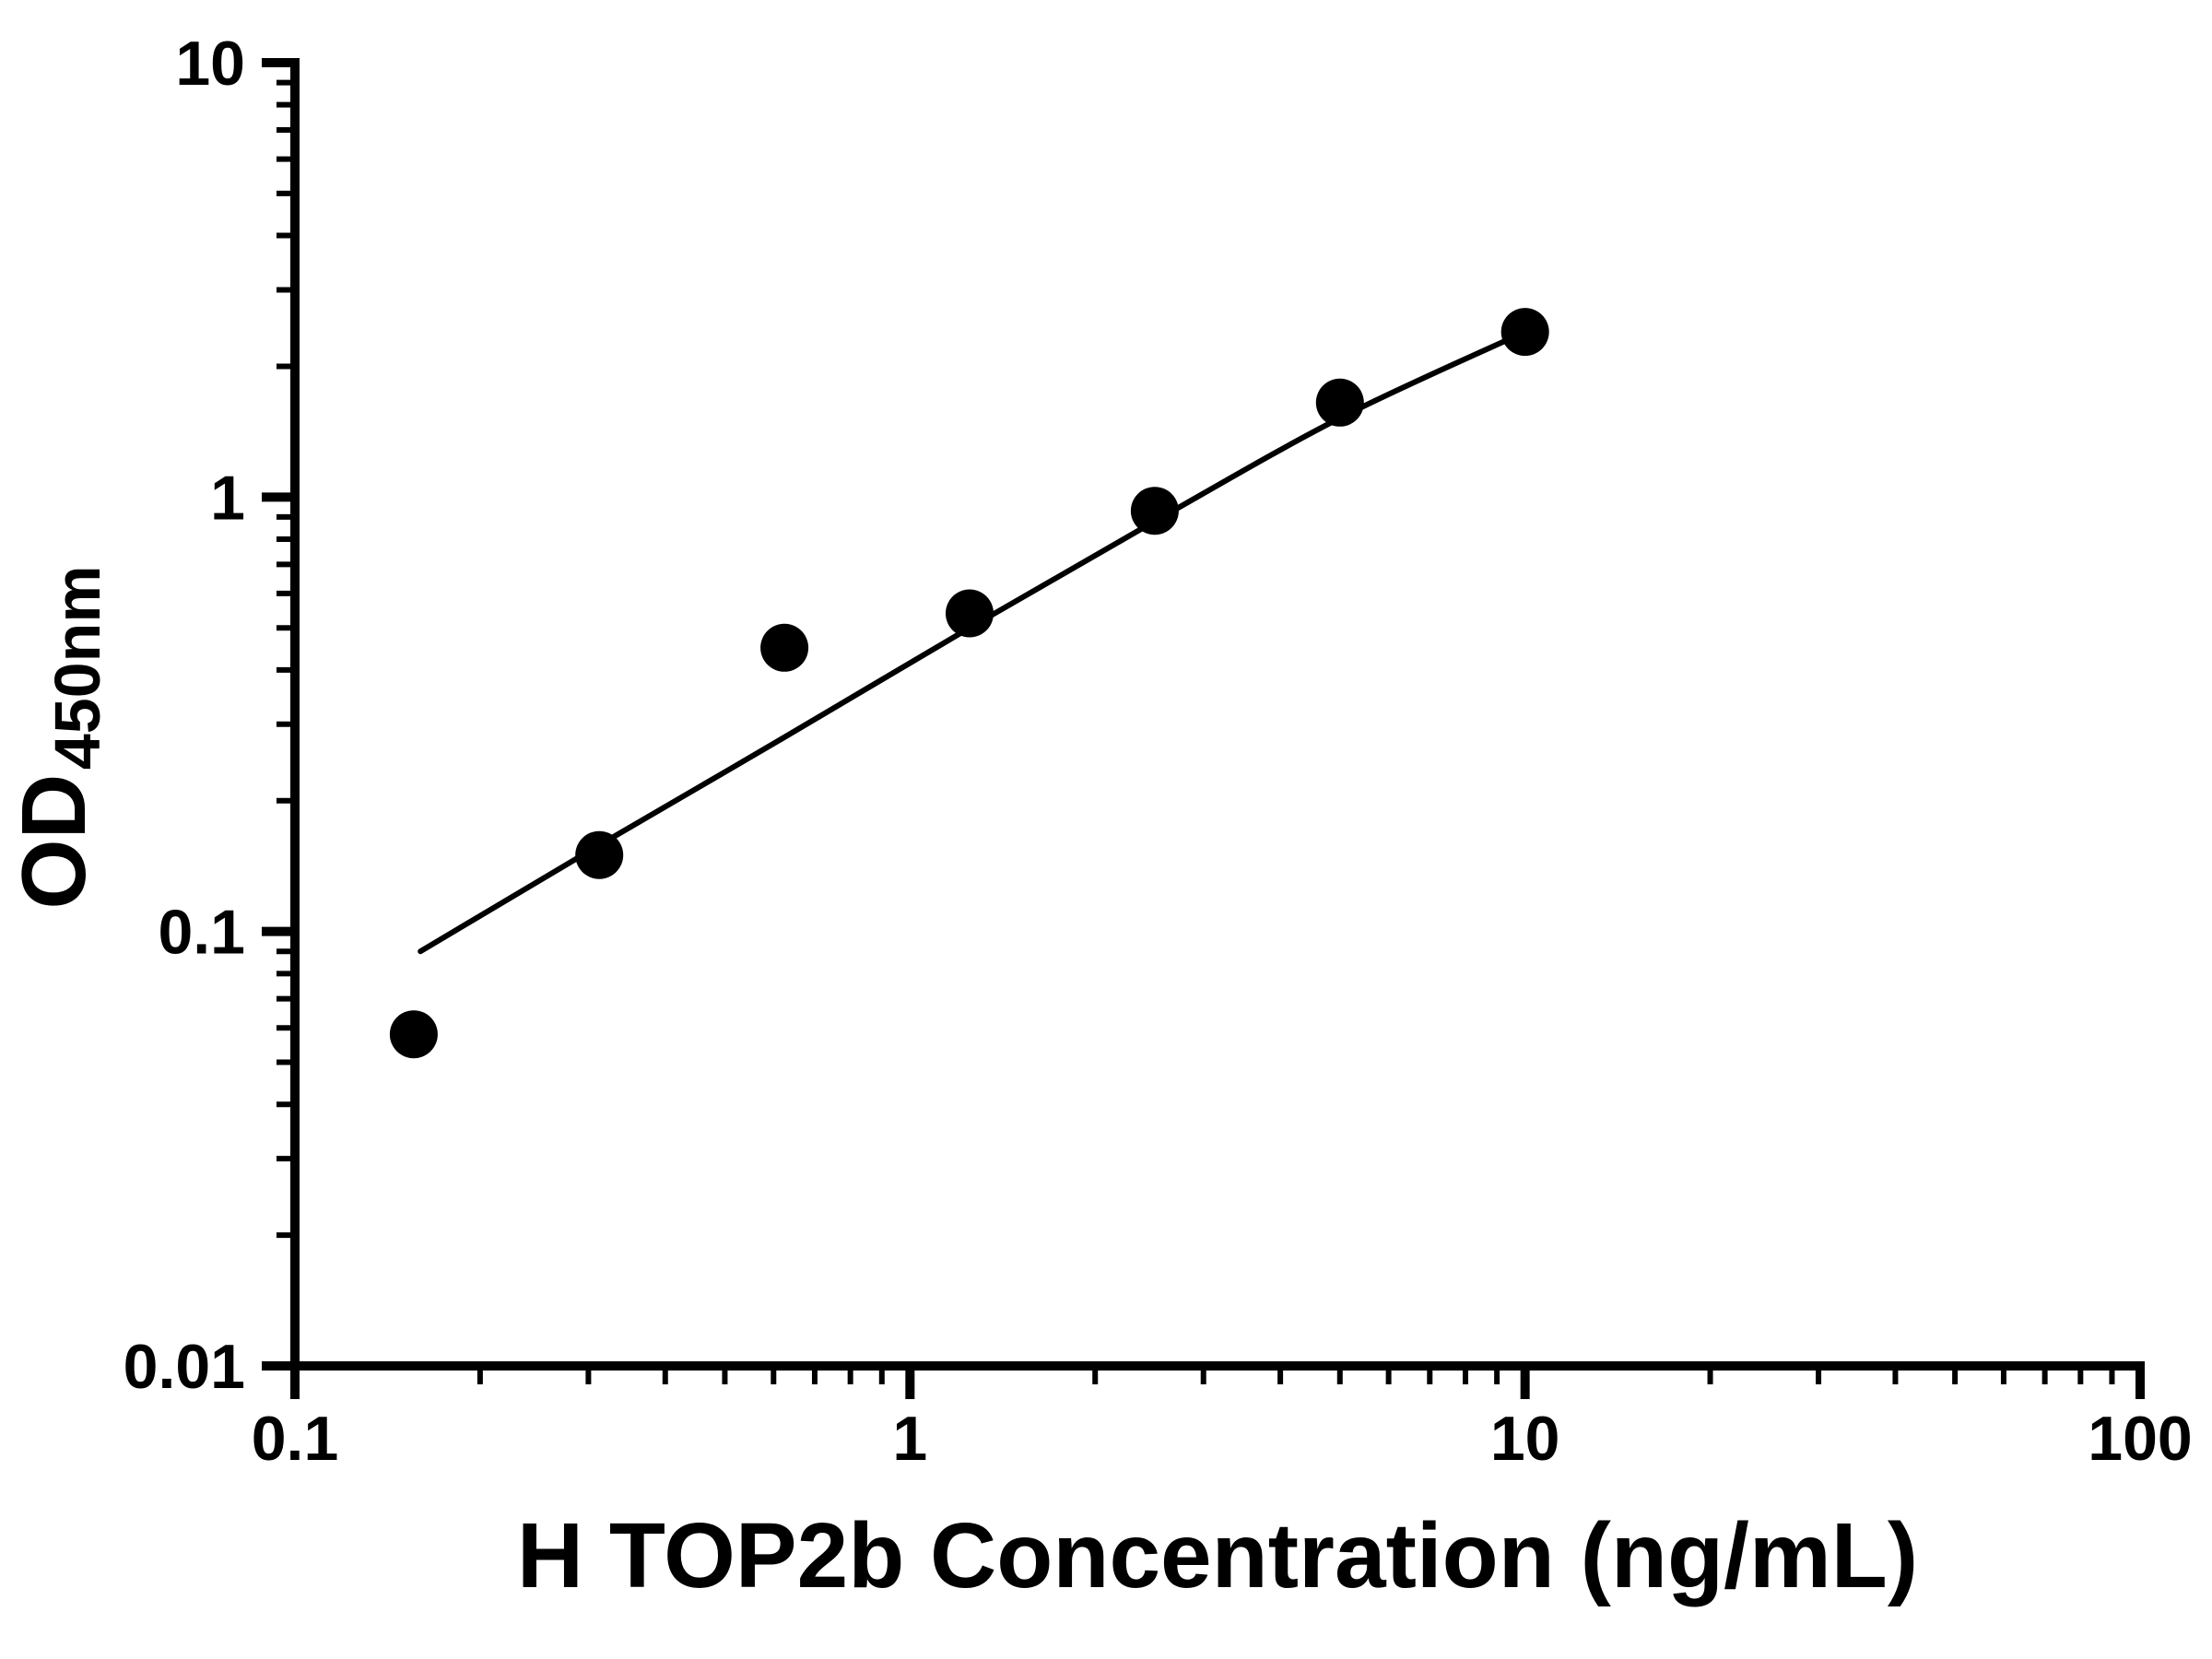 The image size is (2212, 1659). I want to click on x-axis-title: H TOP2b Concentration (ng/mL), so click(1217, 1555).